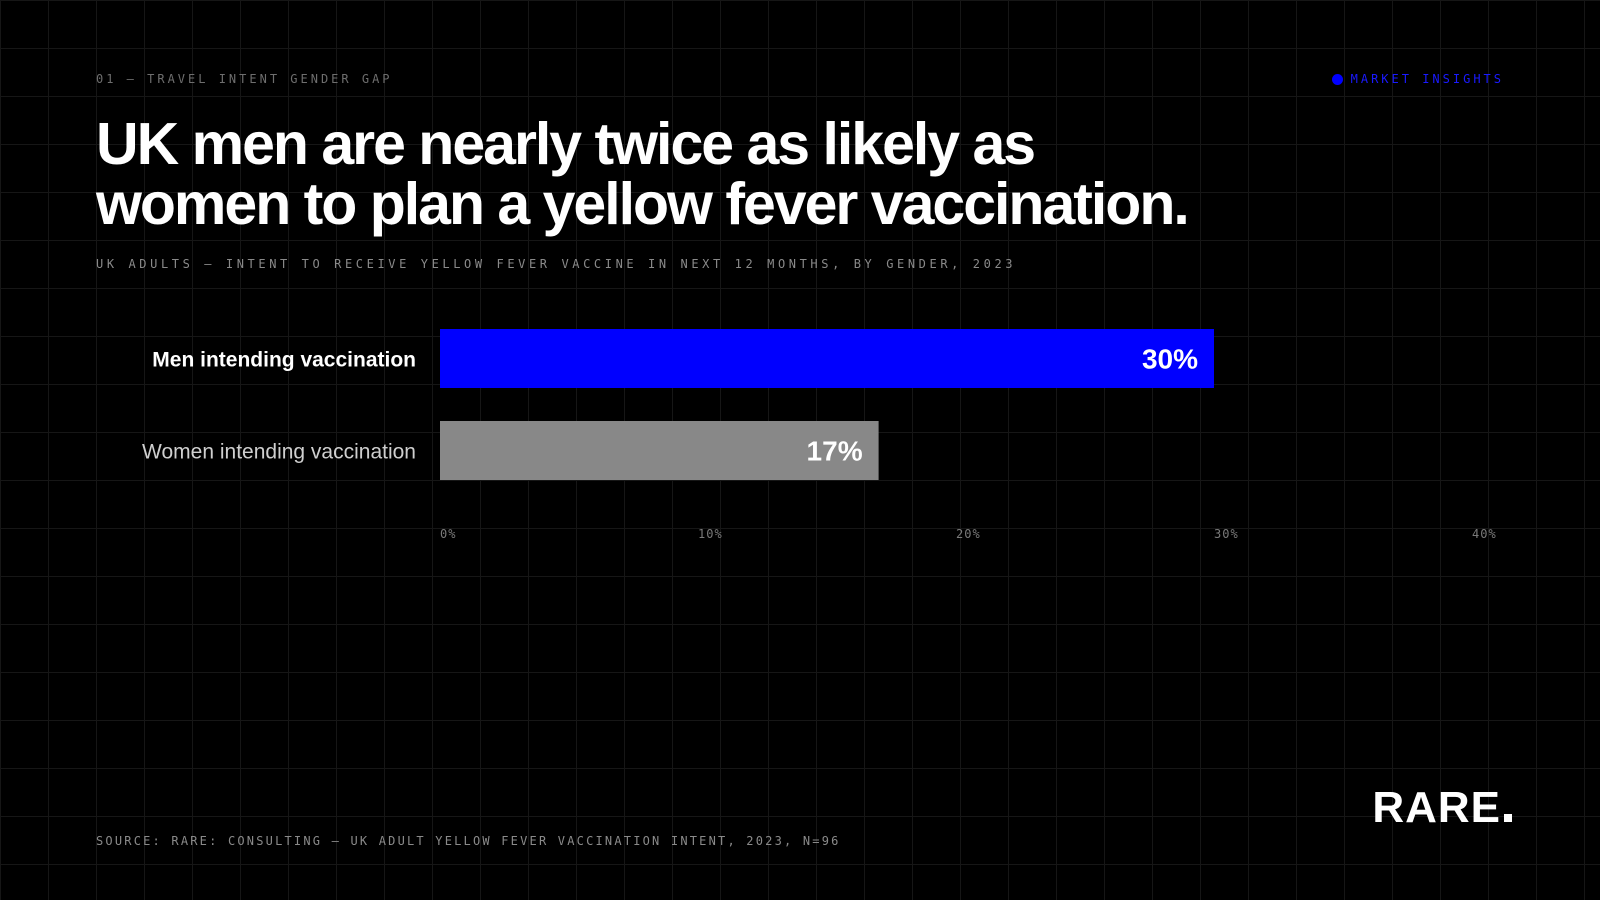  I want to click on title-line-1: UK men are nearly twice as likely as, so click(566, 144).